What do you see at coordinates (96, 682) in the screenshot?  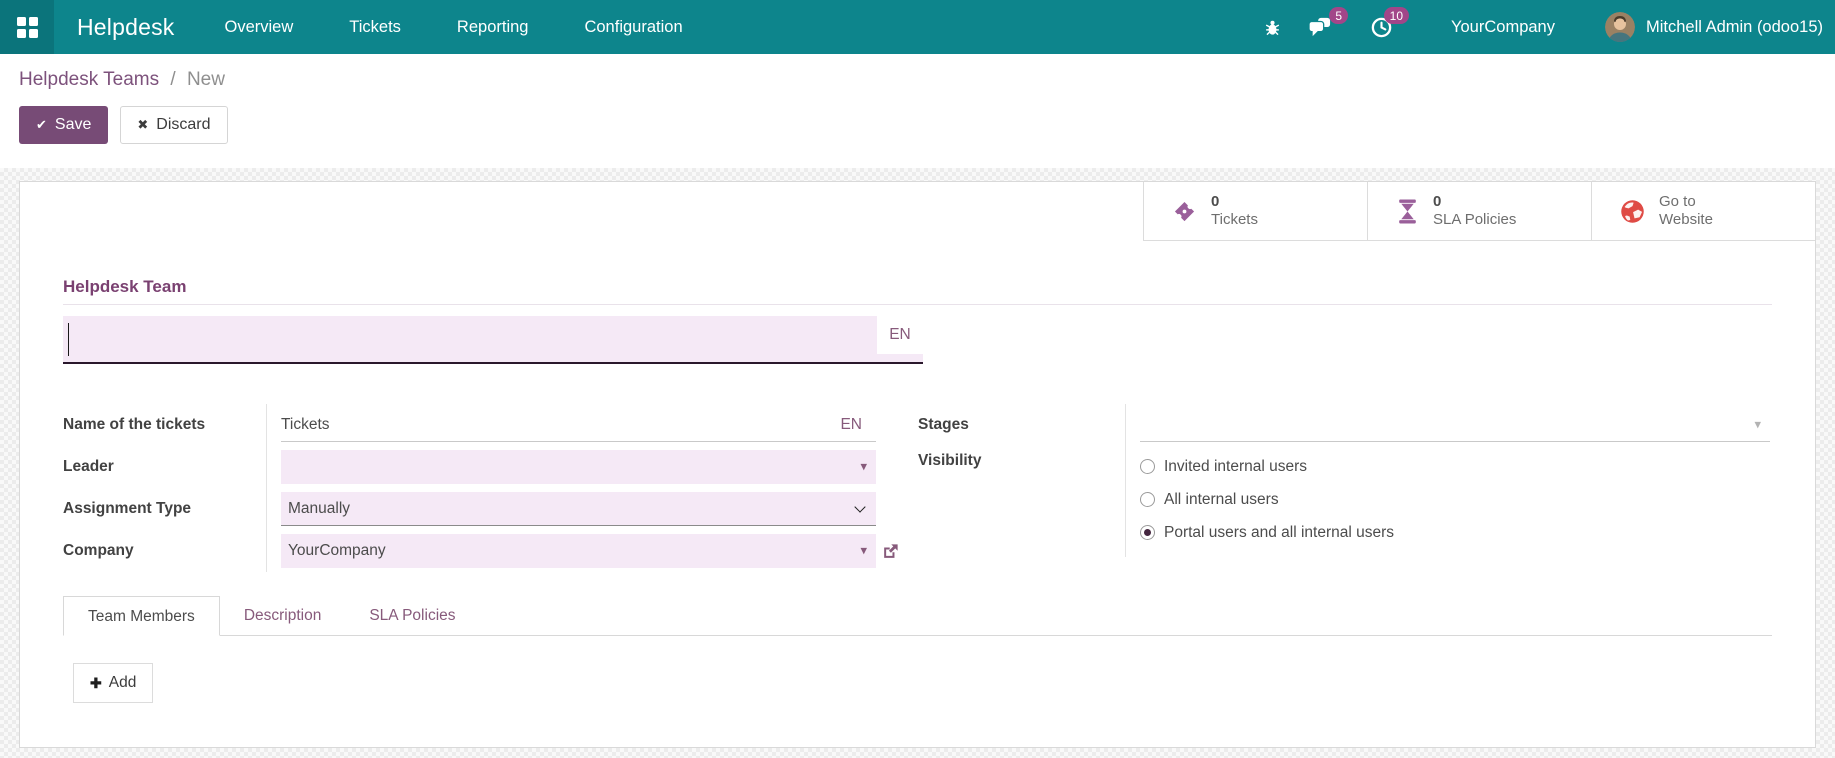 I see `plus-icon: ✚` at bounding box center [96, 682].